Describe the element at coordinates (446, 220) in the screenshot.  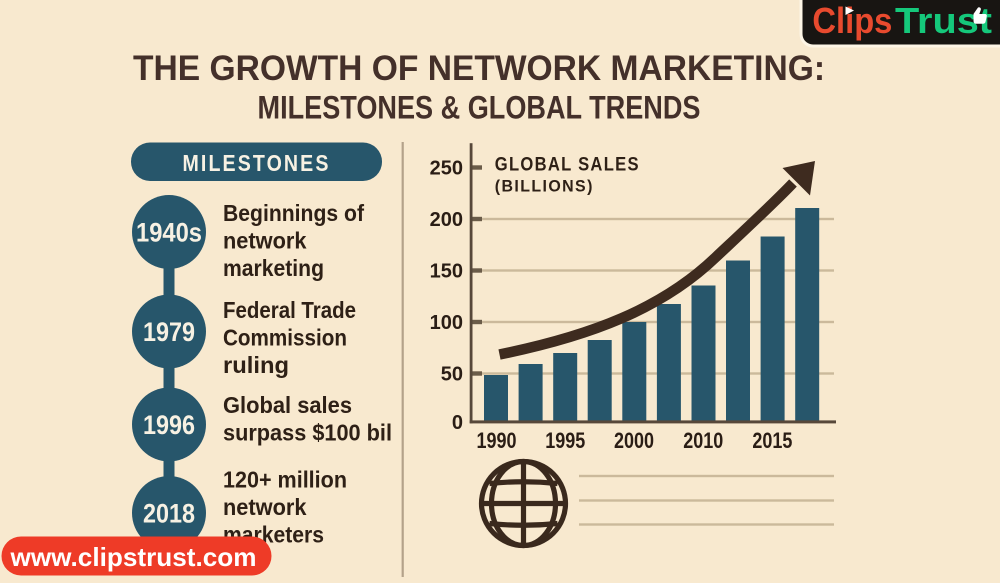
I see `svg-text: 200` at that location.